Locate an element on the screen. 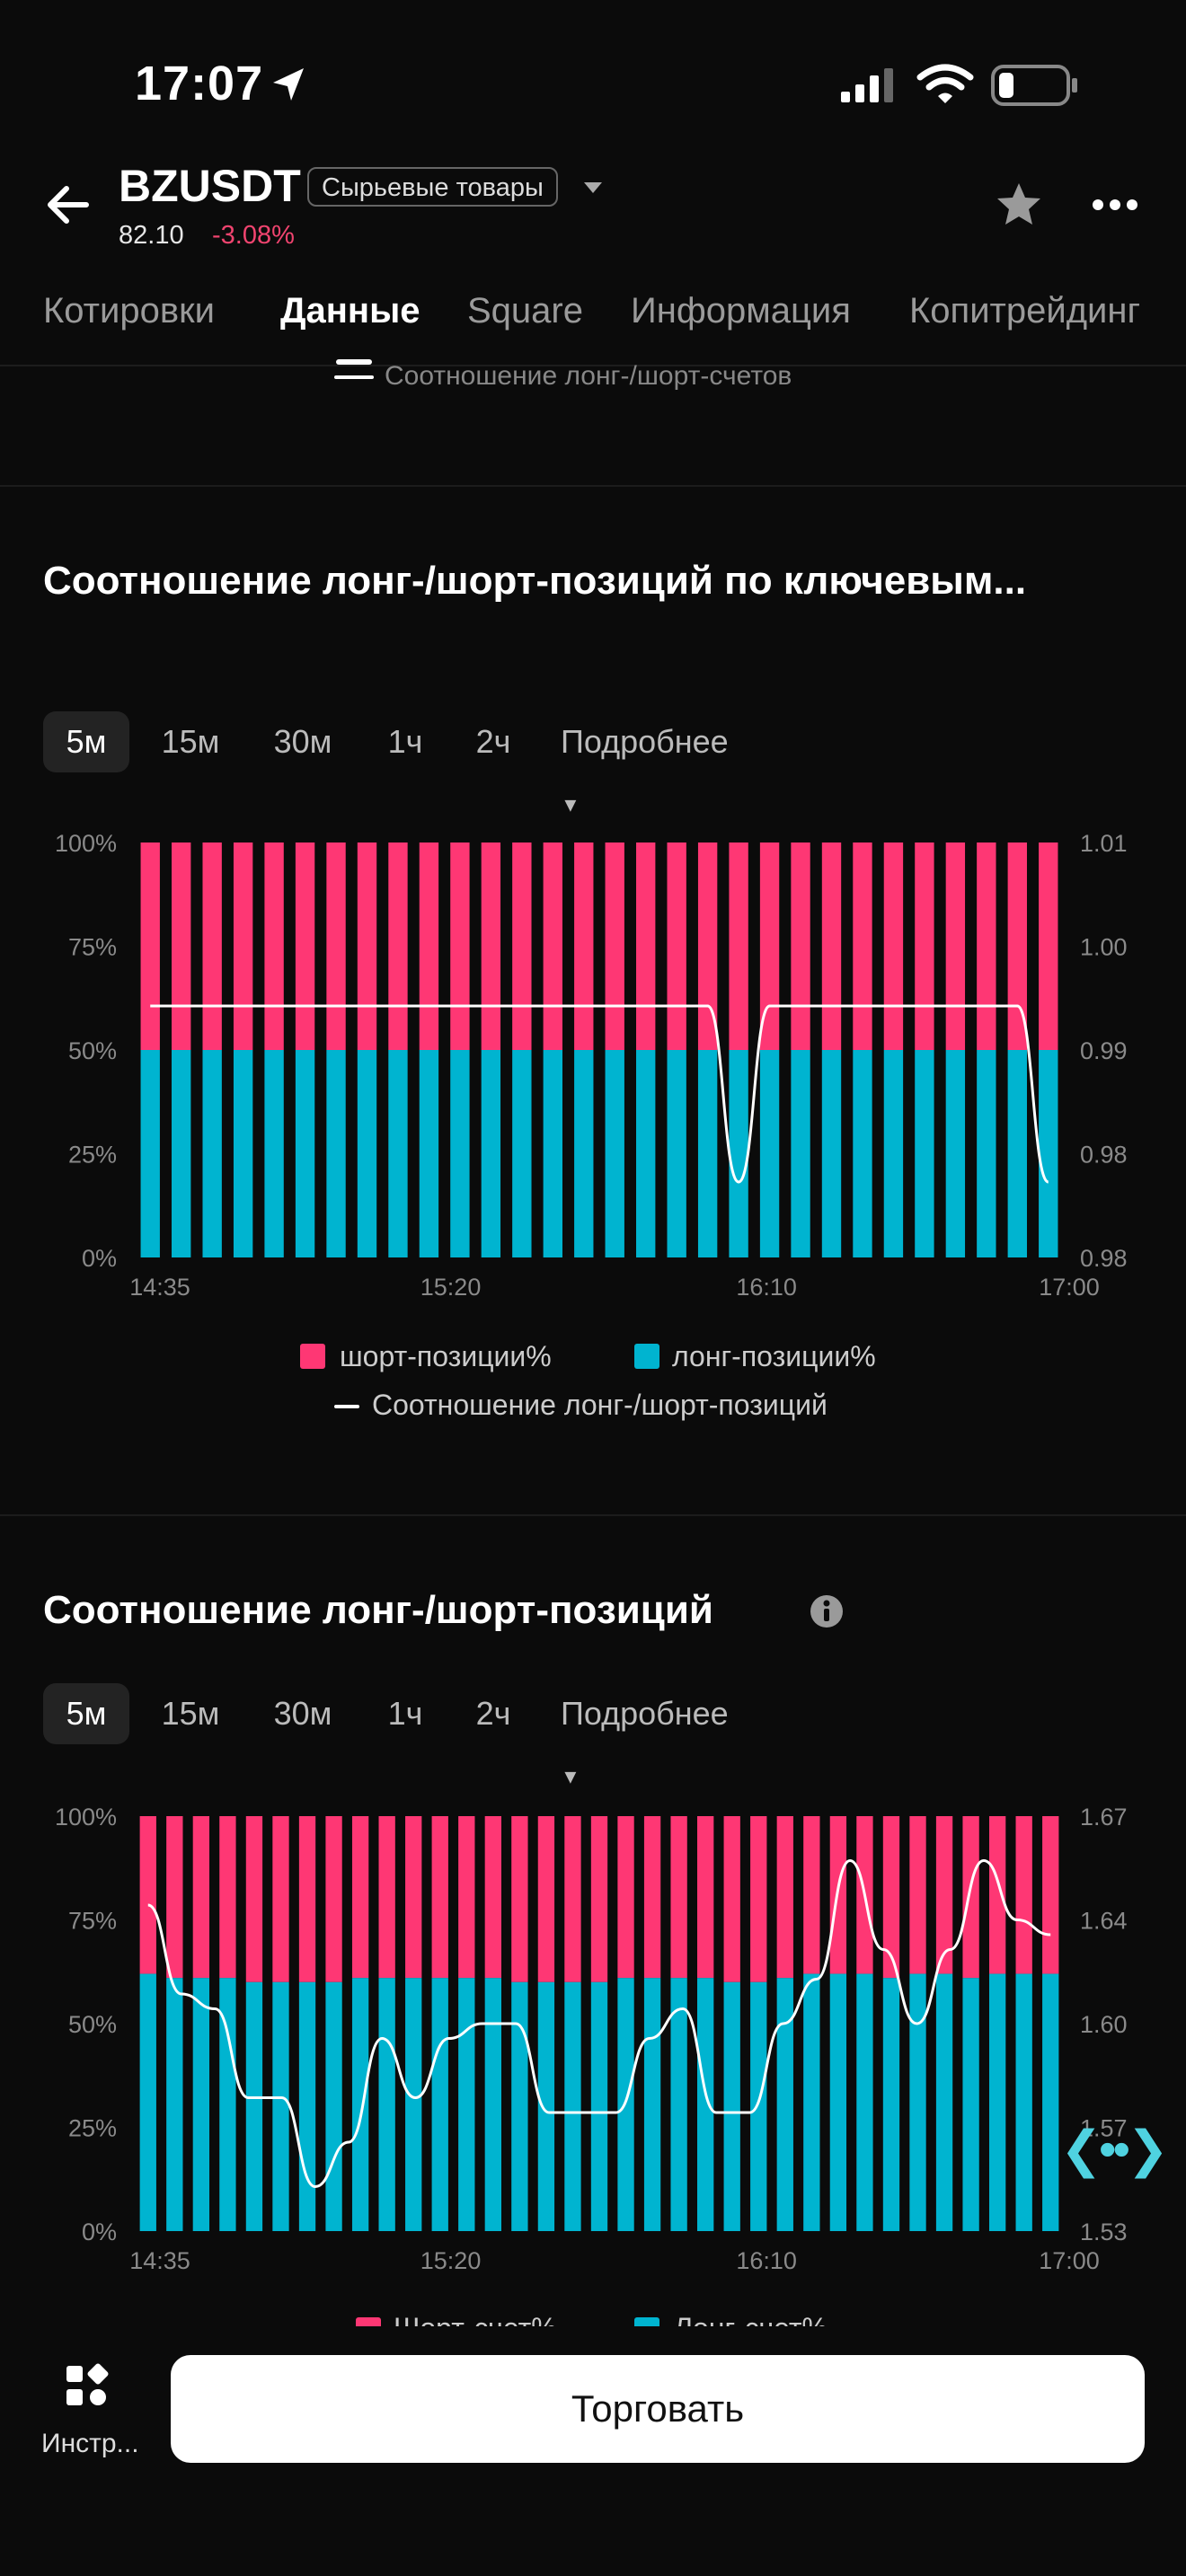  back-arrow-icon is located at coordinates (70, 205).